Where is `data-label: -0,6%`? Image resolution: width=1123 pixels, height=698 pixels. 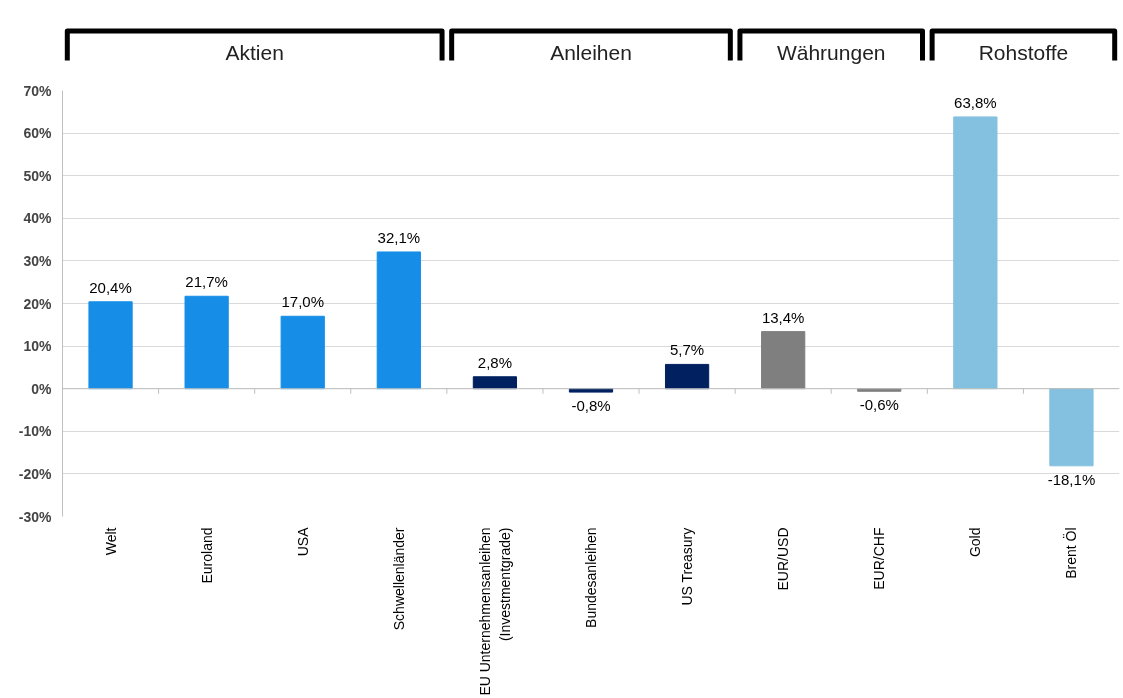
data-label: -0,6% is located at coordinates (879, 405).